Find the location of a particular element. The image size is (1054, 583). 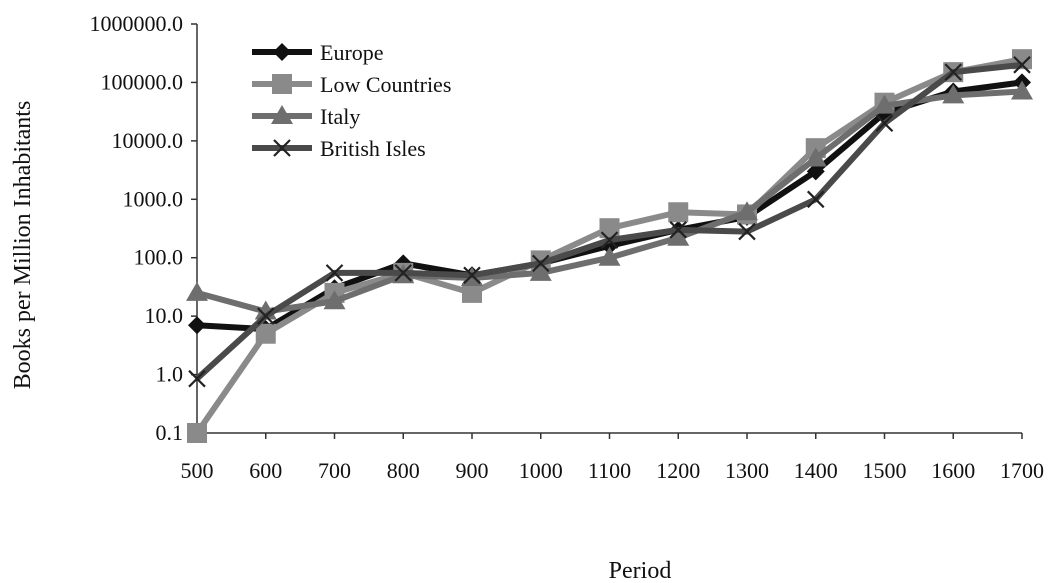

legend-item-europe: Europe is located at coordinates (318, 52).